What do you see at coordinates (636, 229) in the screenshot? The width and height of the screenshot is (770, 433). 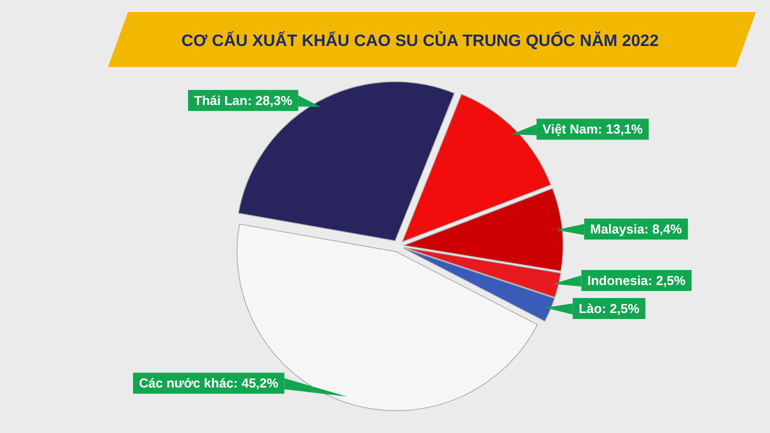 I see `slice-label: Malaysia: 8,4%` at bounding box center [636, 229].